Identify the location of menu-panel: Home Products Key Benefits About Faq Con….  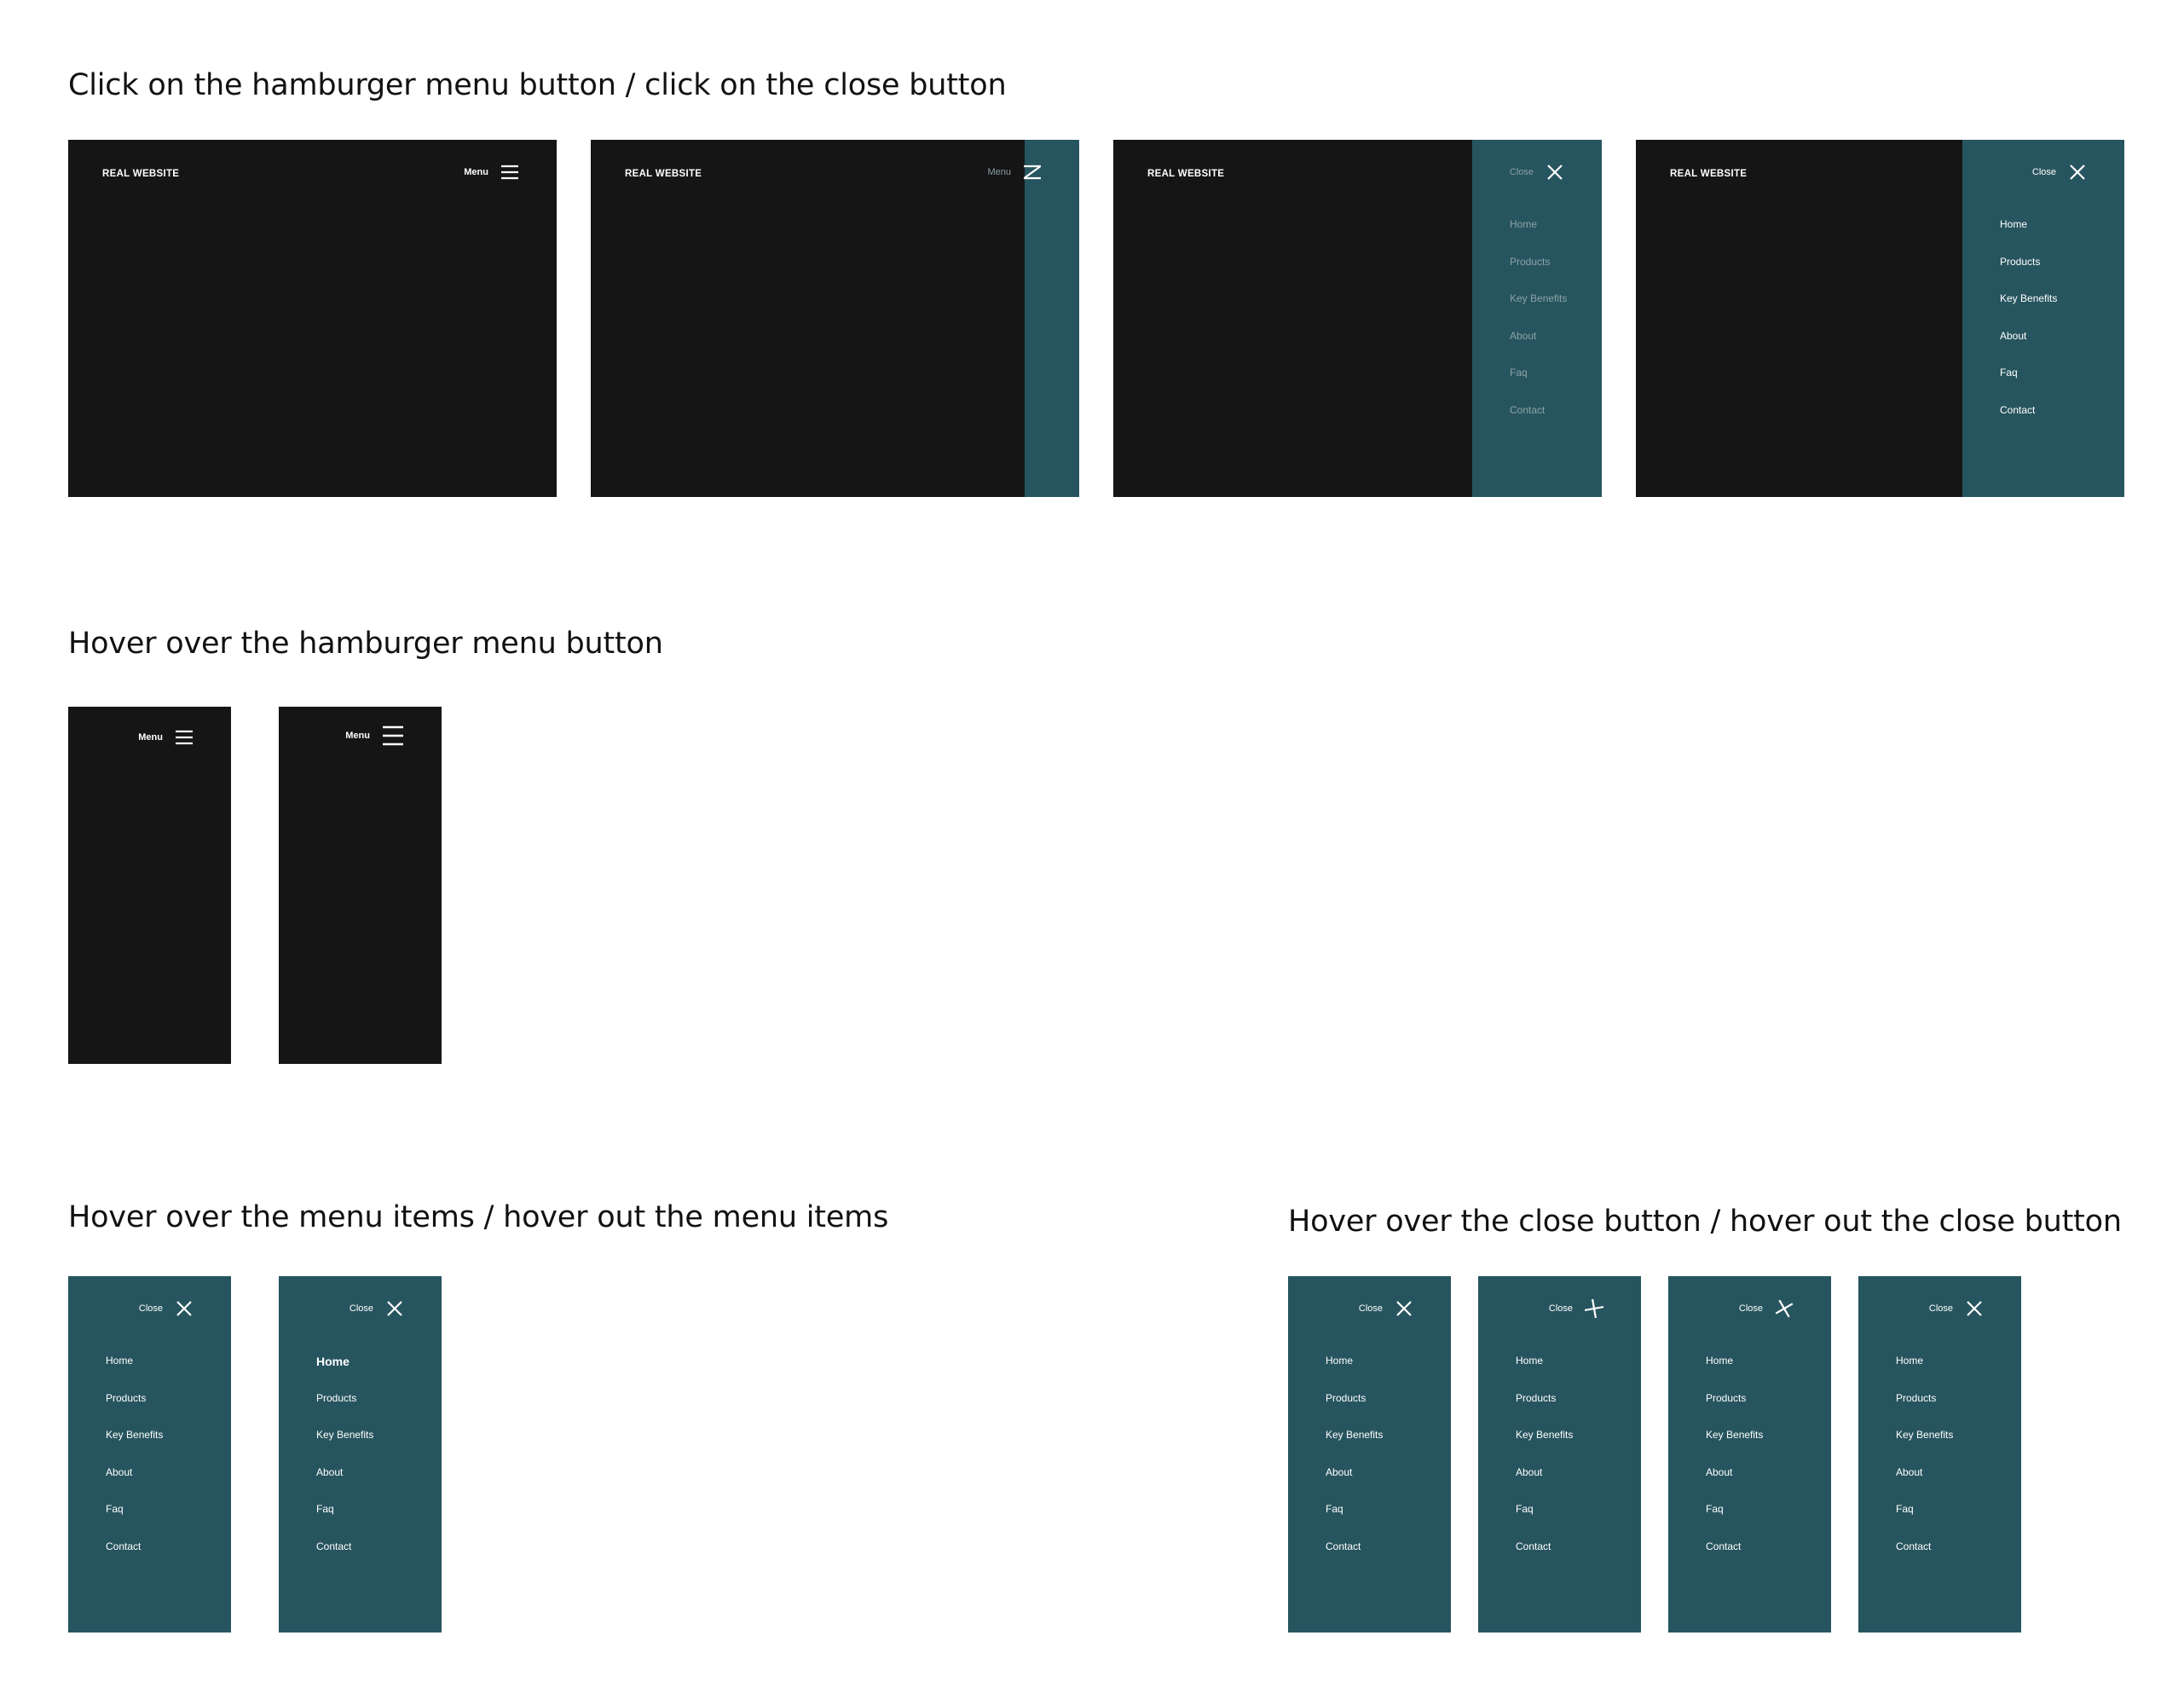
(1537, 318).